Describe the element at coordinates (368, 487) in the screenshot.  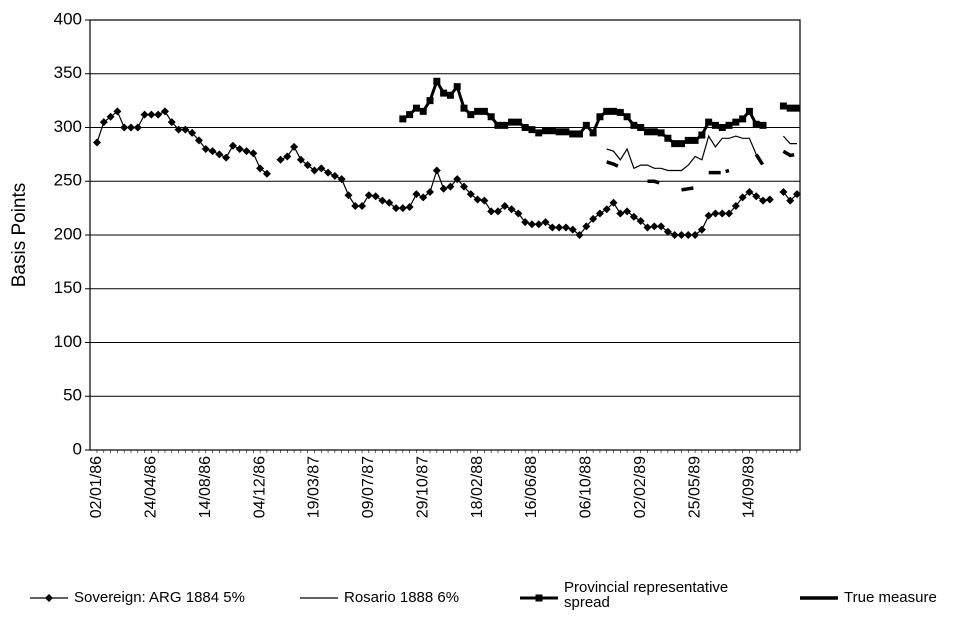
I see `x-tick-label: 09/07/87` at that location.